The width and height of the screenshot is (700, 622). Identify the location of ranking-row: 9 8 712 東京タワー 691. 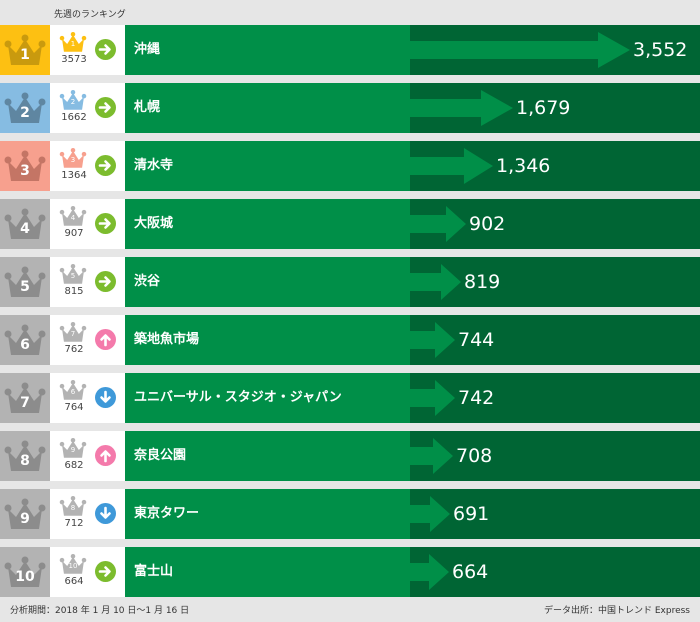
(350, 514).